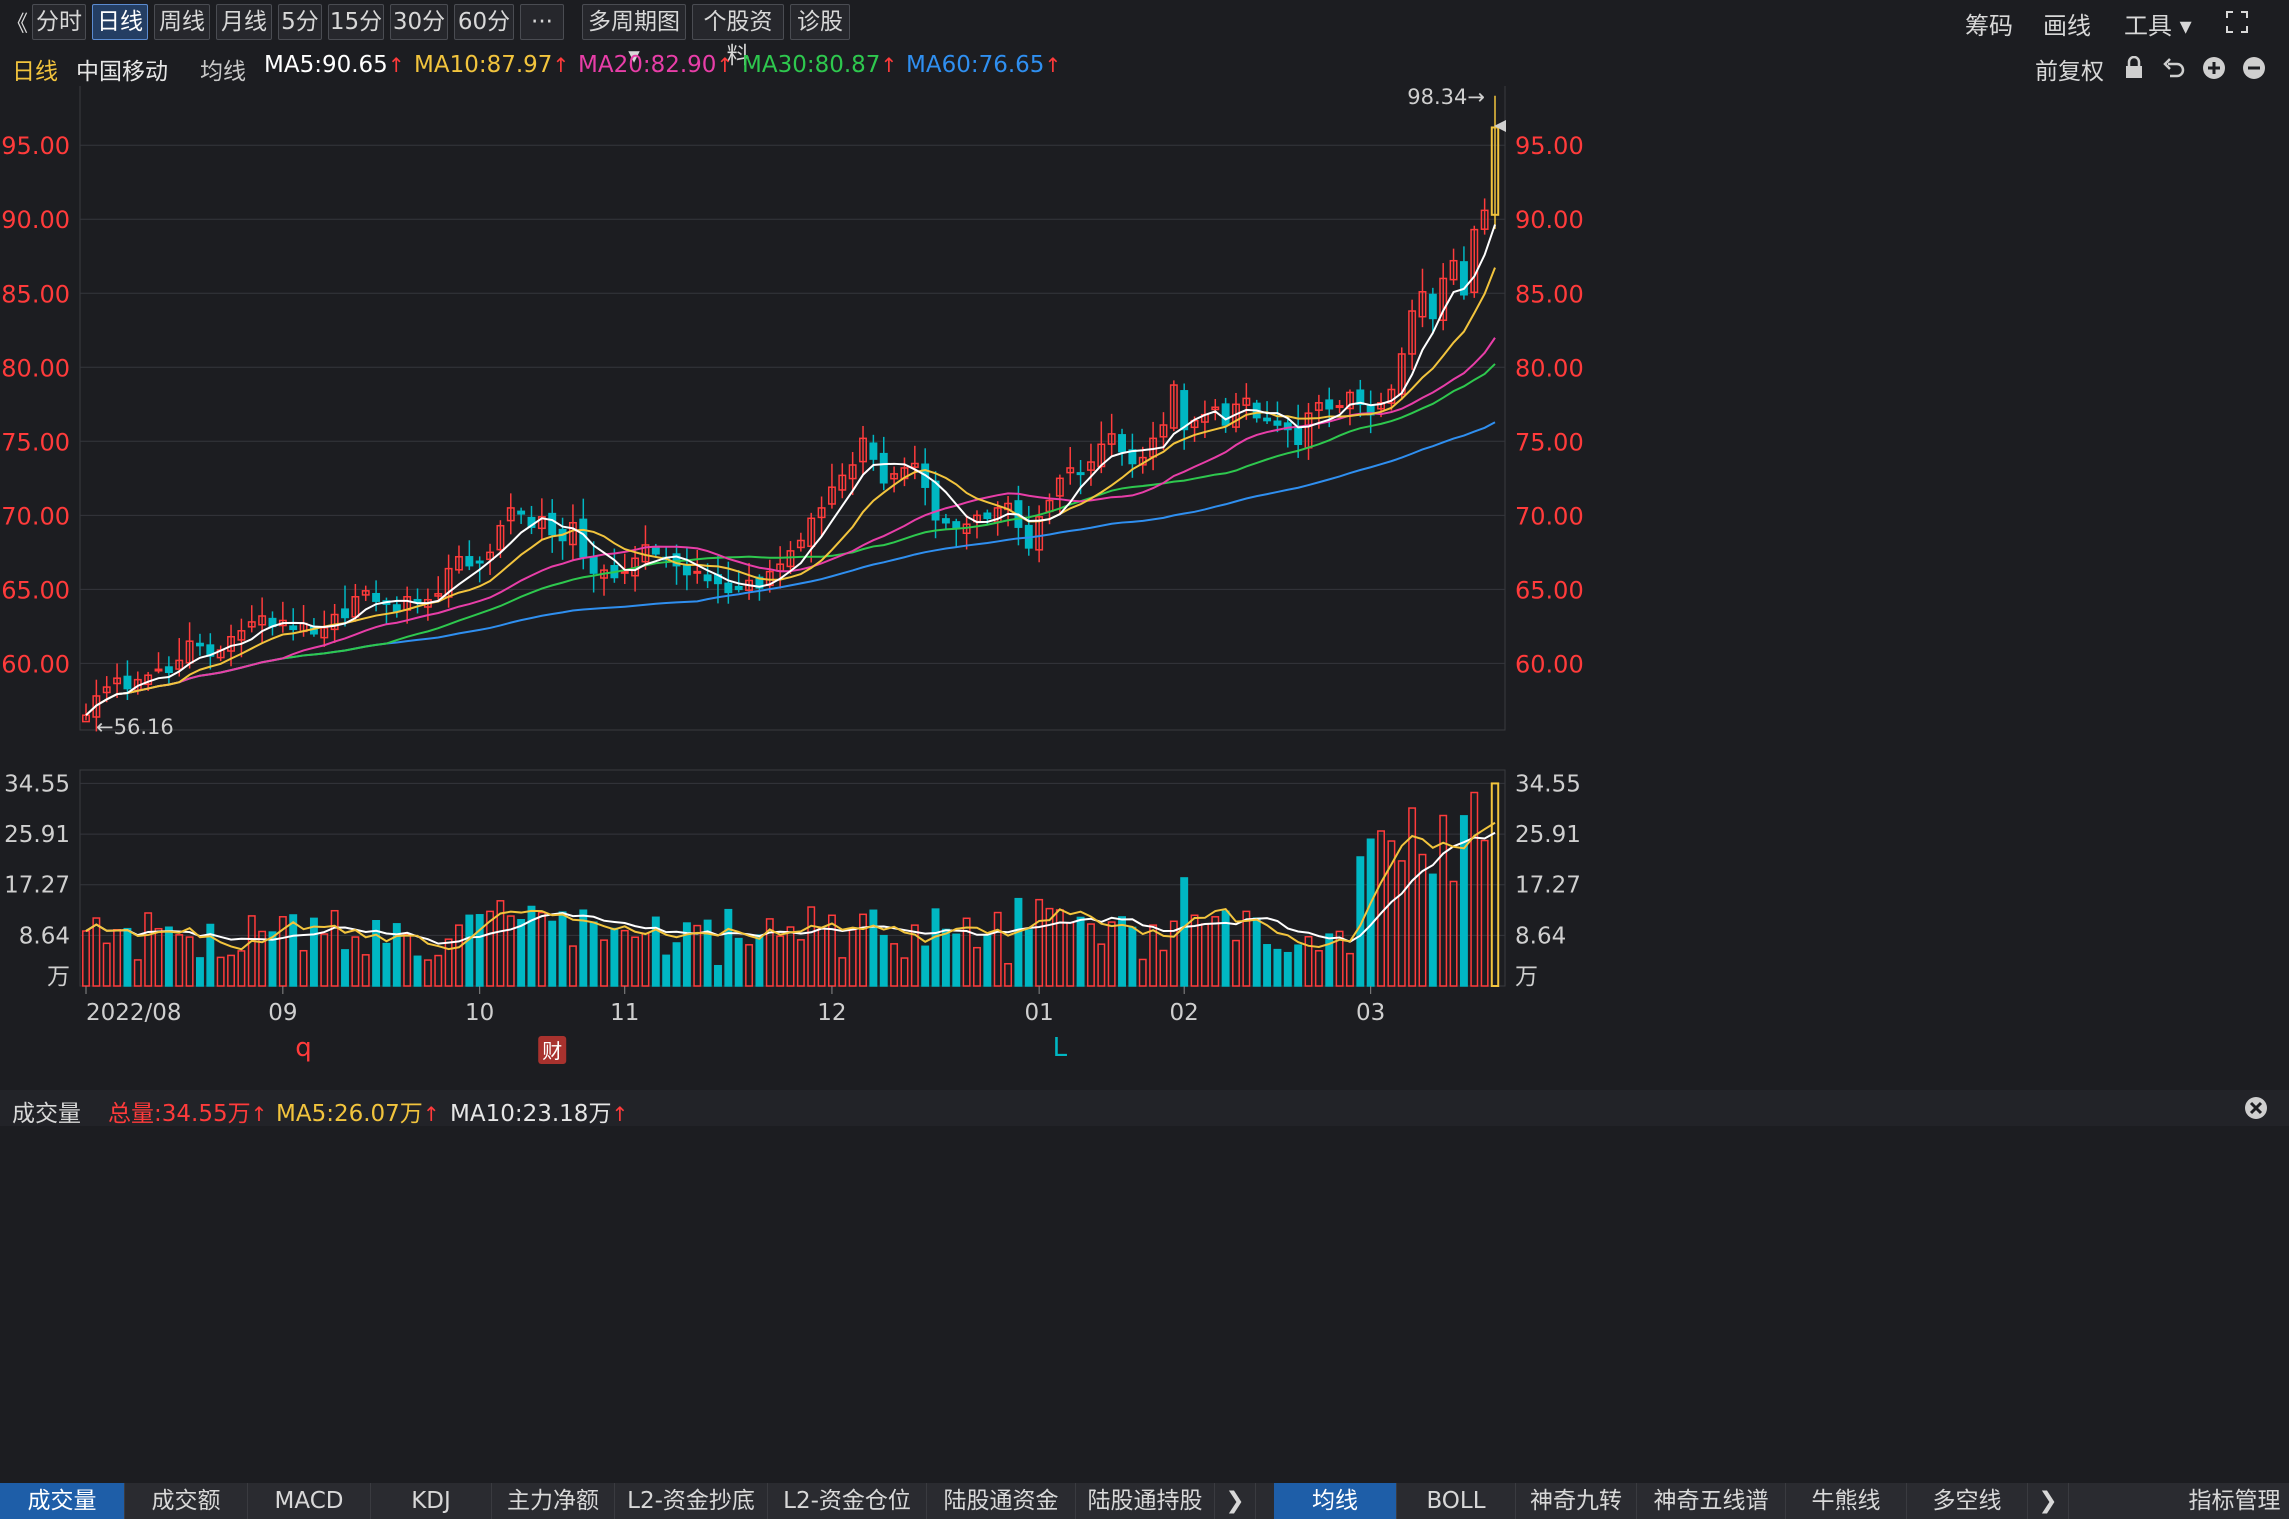  Describe the element at coordinates (186, 1501) in the screenshot. I see `tab-turnover: 成交额` at that location.